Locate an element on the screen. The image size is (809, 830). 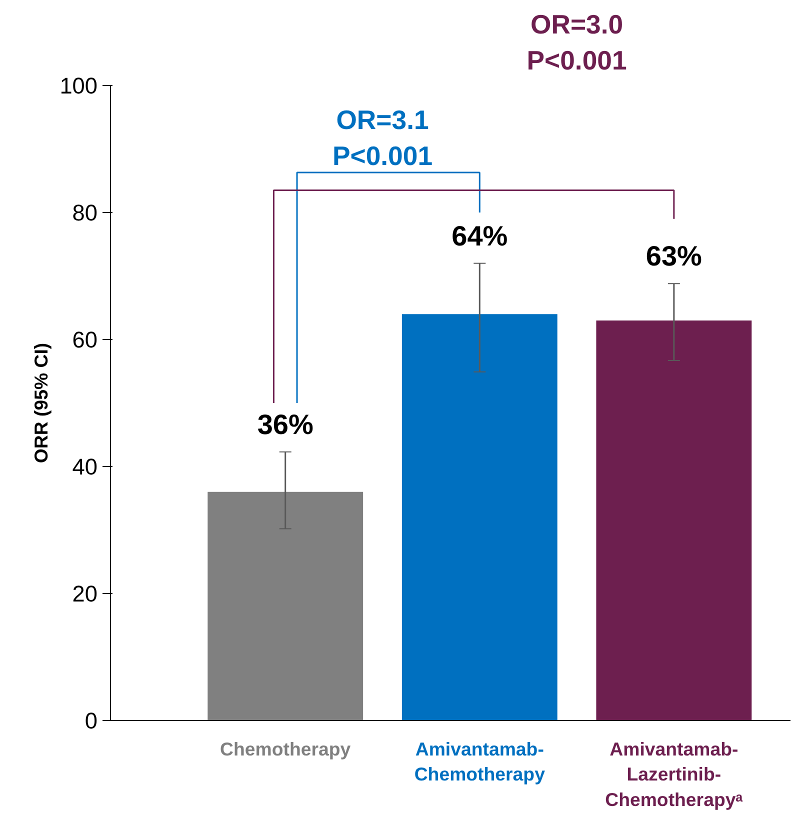
y-tick-label: 100 is located at coordinates (79, 85).